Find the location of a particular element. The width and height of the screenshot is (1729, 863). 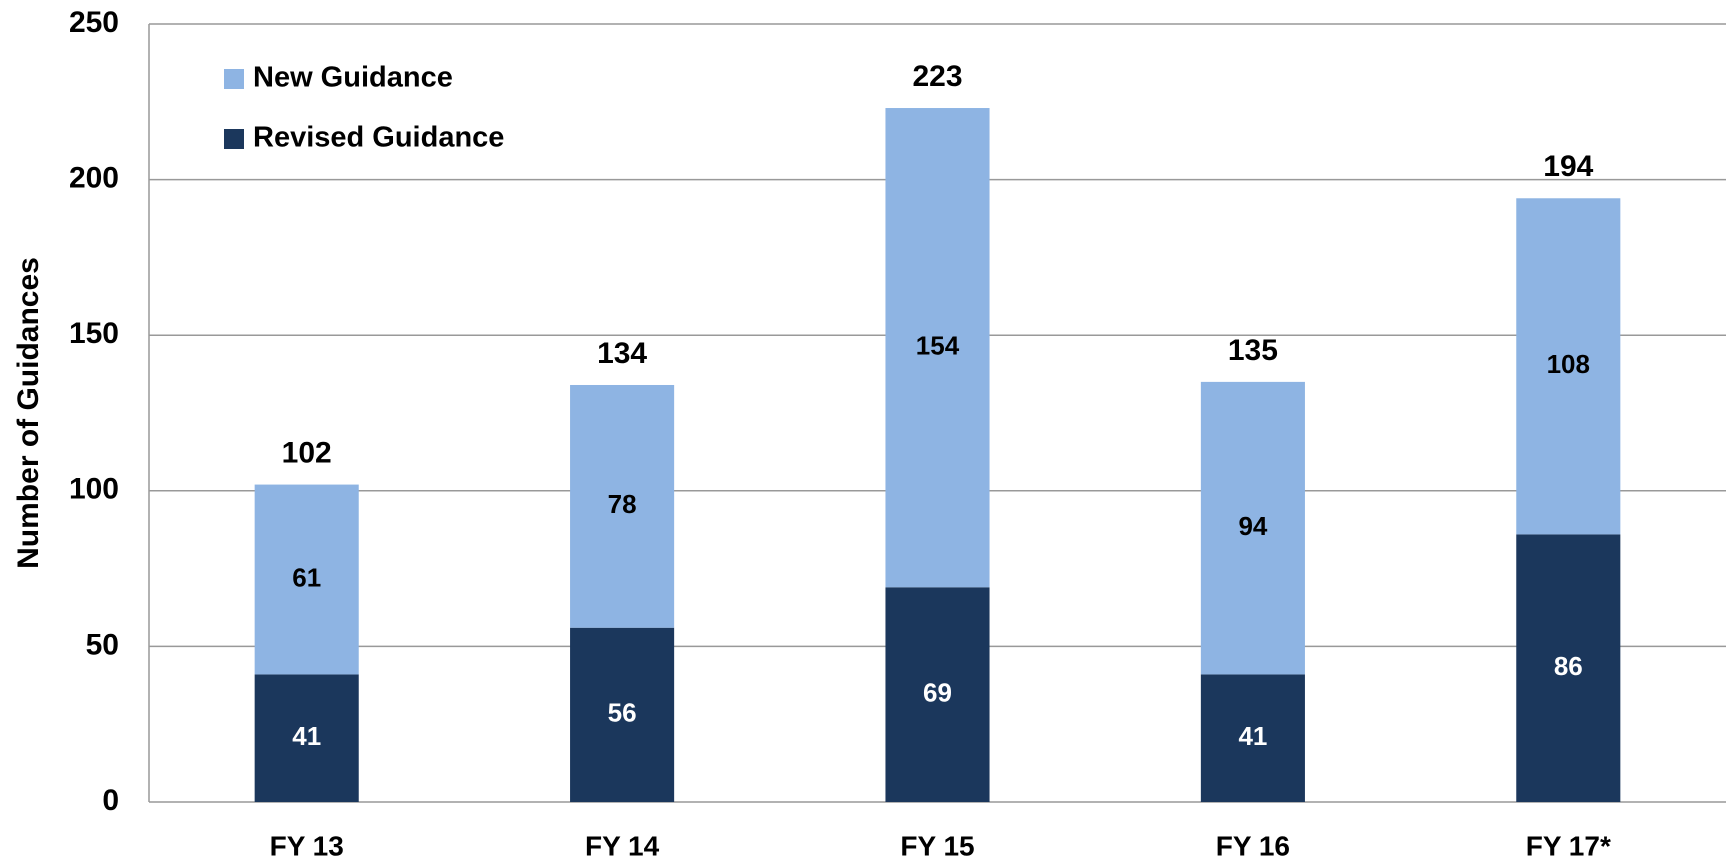

x-tick-label: FY 14 is located at coordinates (622, 845).